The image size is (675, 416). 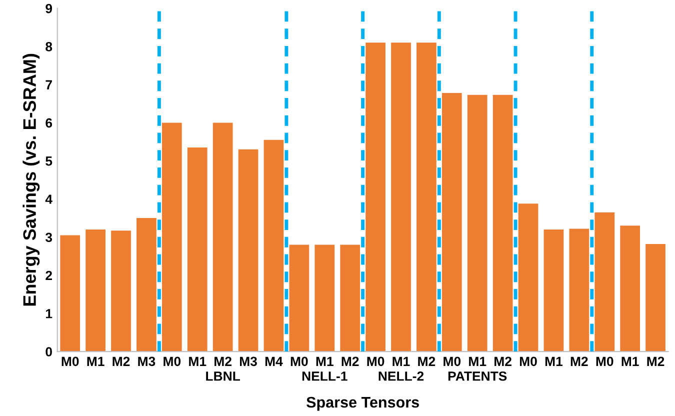 I want to click on text: LBNL, so click(x=223, y=376).